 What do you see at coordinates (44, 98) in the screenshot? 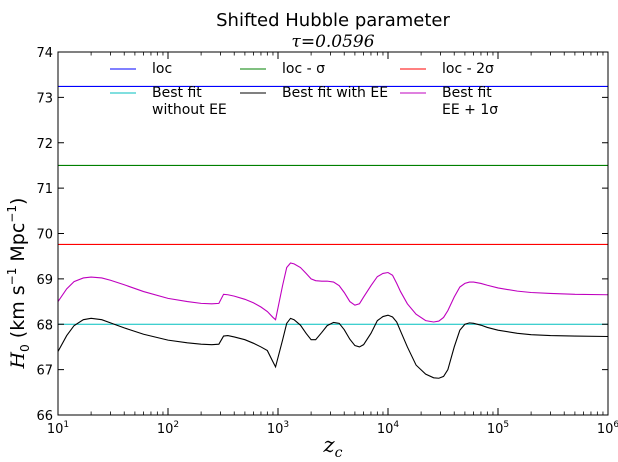
I see `y-tick-label: 73` at bounding box center [44, 98].